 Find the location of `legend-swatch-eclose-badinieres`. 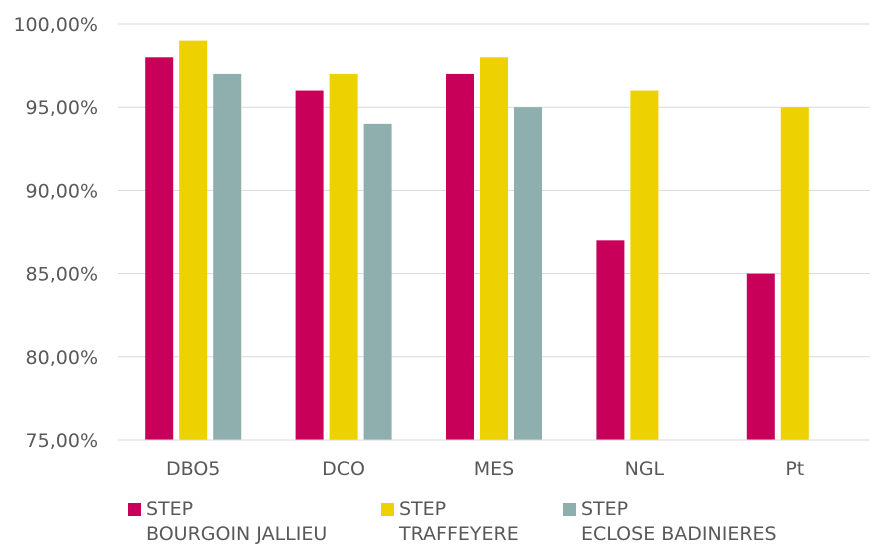

legend-swatch-eclose-badinieres is located at coordinates (569, 509).